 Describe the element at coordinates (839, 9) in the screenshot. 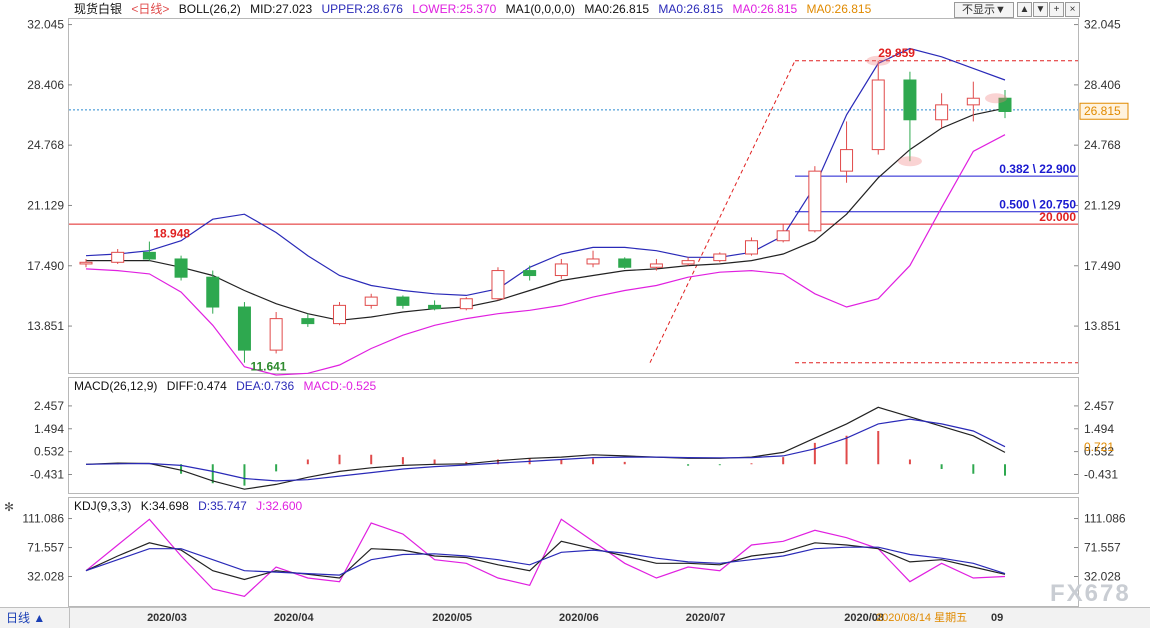

I see `ma4-value: MA0:26.815` at that location.